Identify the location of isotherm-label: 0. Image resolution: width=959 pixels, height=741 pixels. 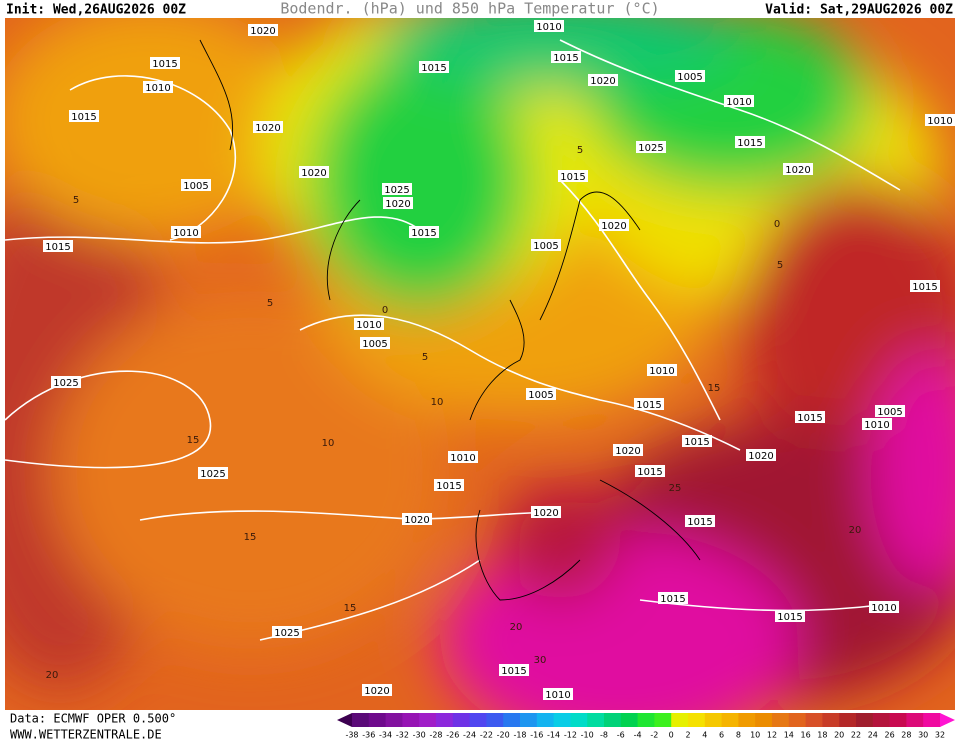
(777, 224).